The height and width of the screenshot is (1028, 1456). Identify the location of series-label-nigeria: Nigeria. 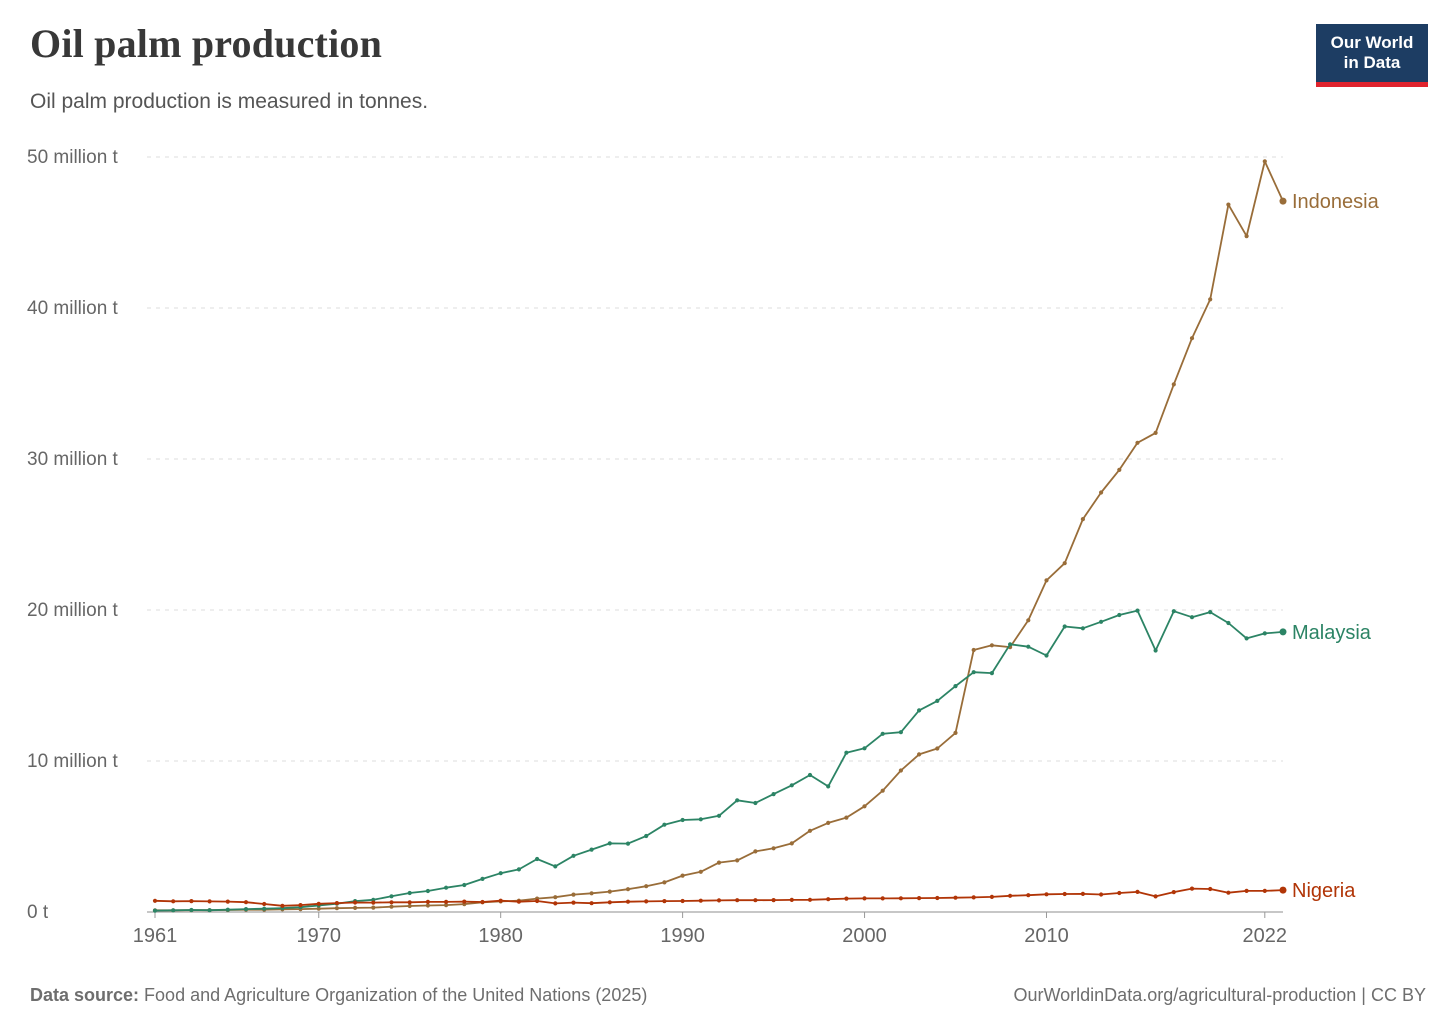
(1324, 891).